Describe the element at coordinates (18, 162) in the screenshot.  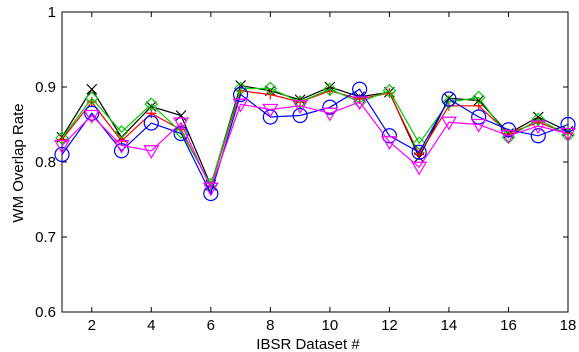
I see `y-axis-label: WM Overlap Rate` at that location.